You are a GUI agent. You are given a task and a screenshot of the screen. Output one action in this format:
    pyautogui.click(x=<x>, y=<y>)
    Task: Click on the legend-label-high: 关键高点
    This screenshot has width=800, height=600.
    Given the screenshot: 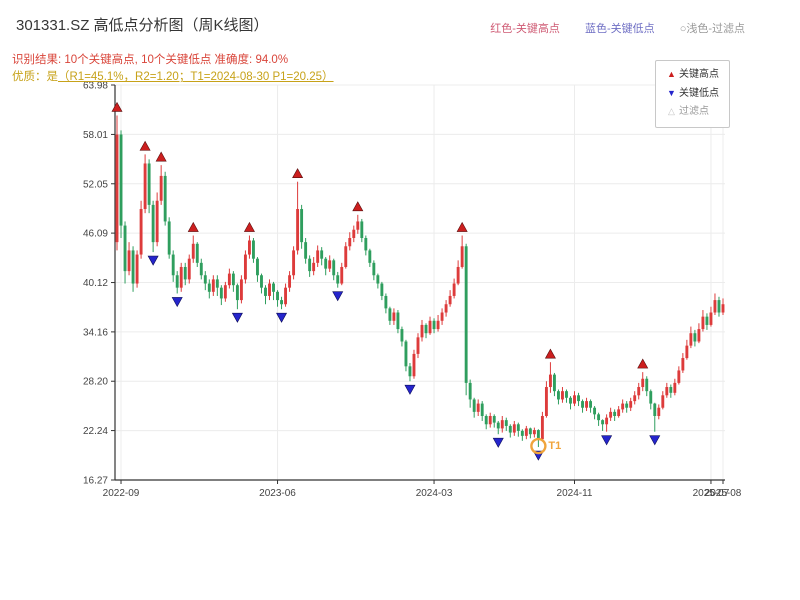 What is the action you would take?
    pyautogui.click(x=699, y=74)
    